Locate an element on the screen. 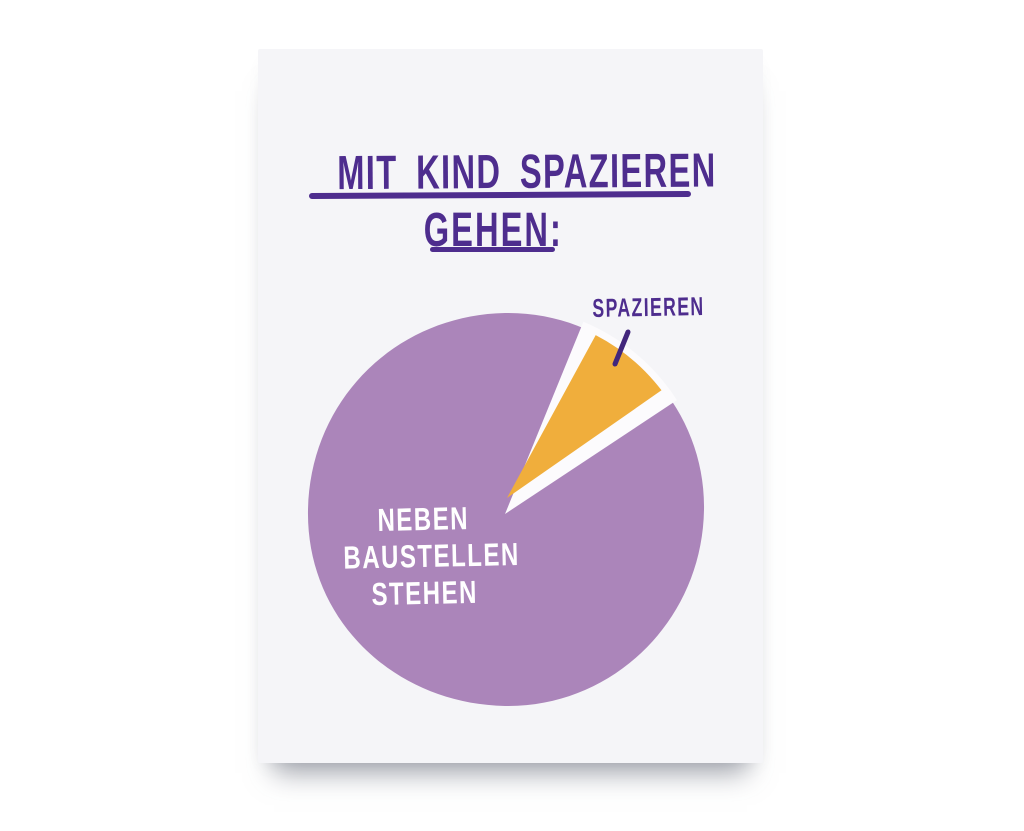 This screenshot has height=831, width=1024. large-slice-label-line: STEHEN is located at coordinates (424, 594).